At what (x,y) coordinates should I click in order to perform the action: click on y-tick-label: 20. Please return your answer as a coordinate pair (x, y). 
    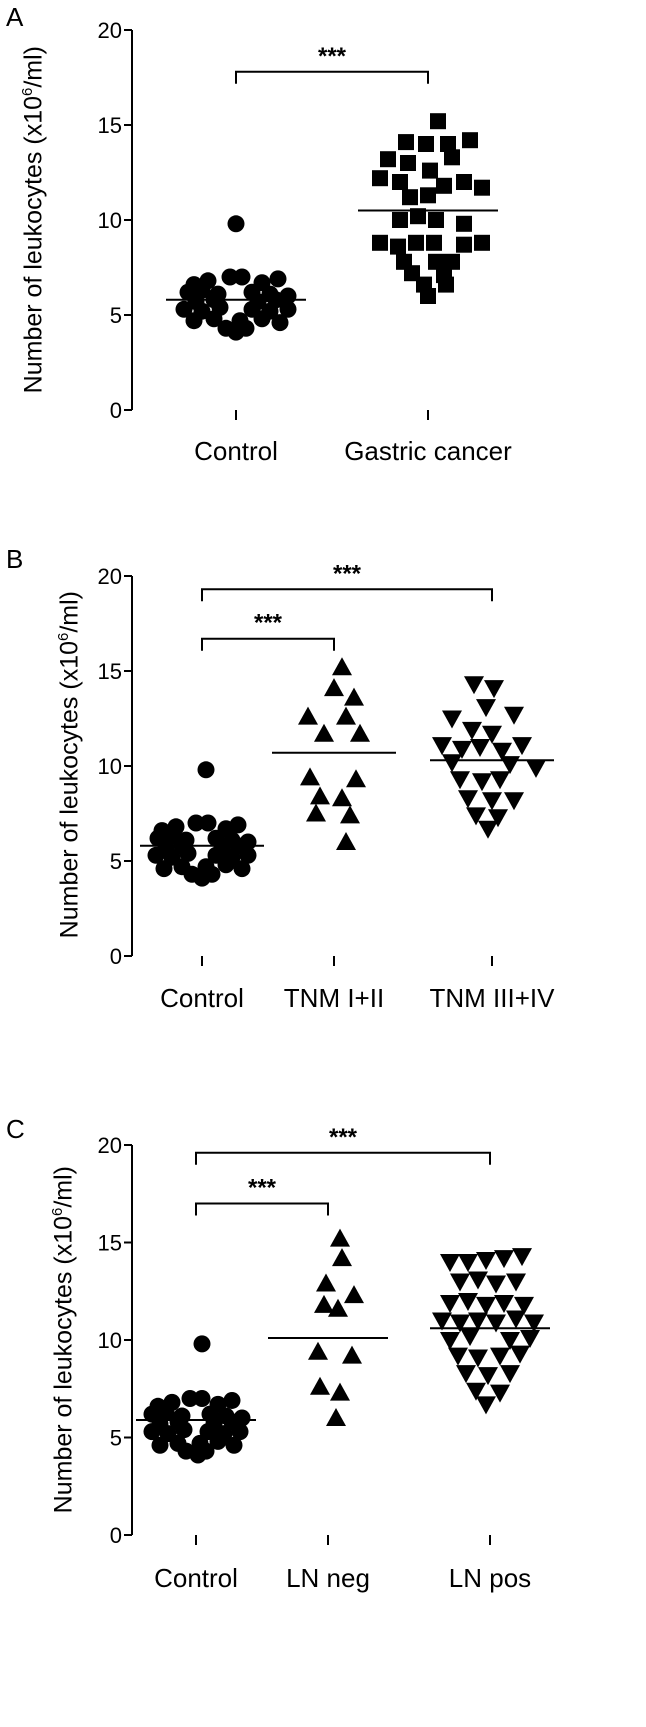
    Looking at the image, I should click on (110, 576).